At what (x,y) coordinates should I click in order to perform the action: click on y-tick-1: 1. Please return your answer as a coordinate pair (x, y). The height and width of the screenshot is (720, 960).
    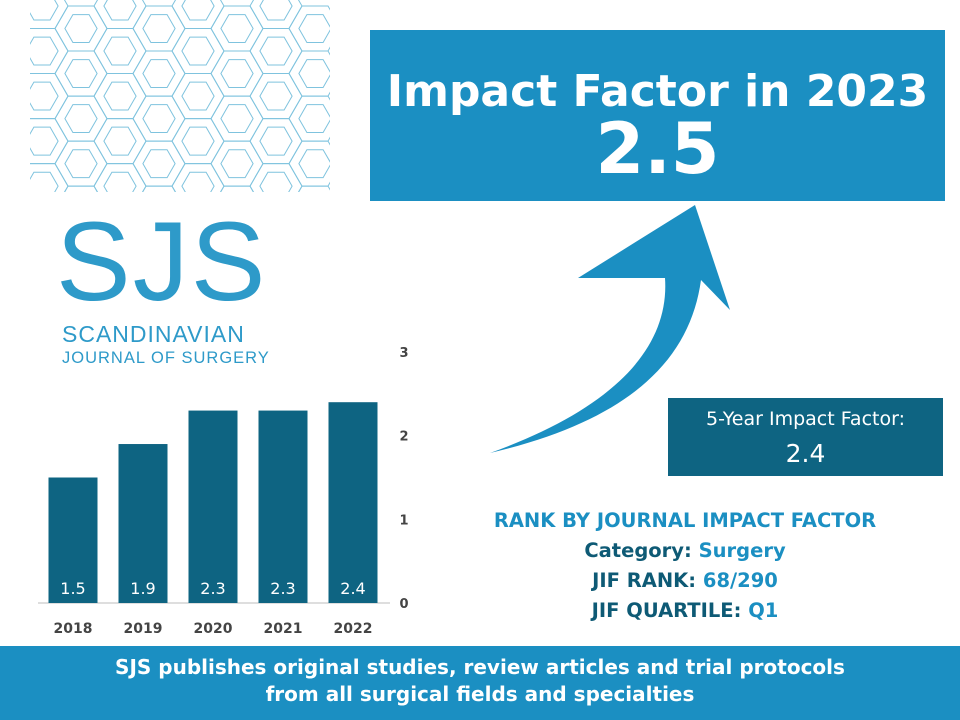
    Looking at the image, I should click on (403, 520).